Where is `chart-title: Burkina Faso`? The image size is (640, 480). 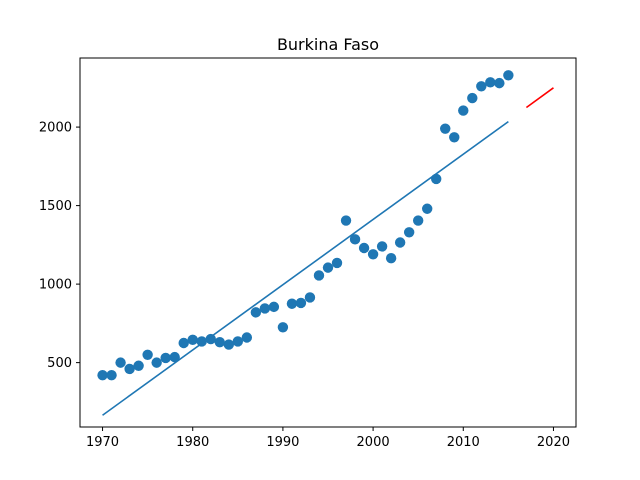
chart-title: Burkina Faso is located at coordinates (328, 44).